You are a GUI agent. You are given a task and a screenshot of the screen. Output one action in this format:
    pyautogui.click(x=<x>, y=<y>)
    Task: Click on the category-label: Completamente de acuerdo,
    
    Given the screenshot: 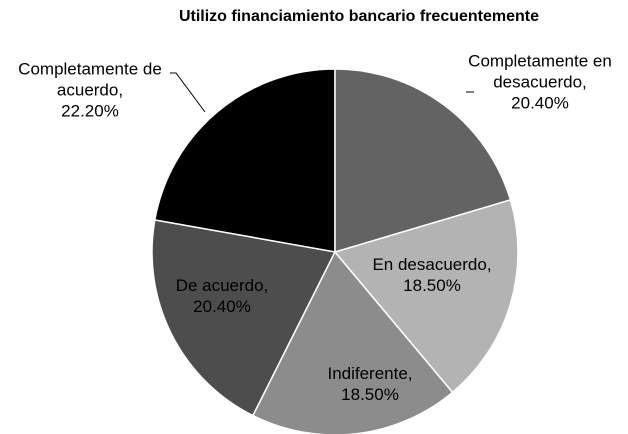 What is the action you would take?
    pyautogui.click(x=90, y=79)
    